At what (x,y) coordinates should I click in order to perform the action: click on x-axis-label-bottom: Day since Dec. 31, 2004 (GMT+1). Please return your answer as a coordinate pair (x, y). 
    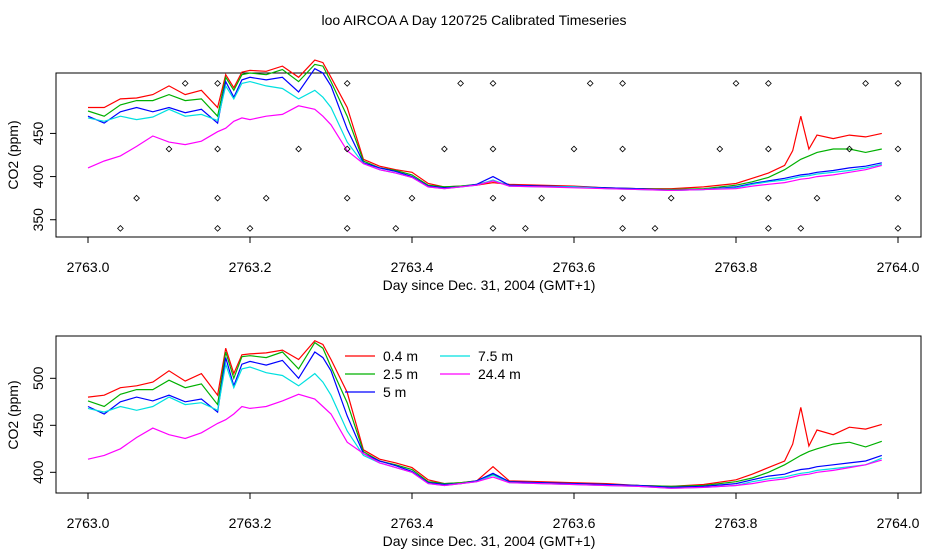
    Looking at the image, I should click on (489, 541).